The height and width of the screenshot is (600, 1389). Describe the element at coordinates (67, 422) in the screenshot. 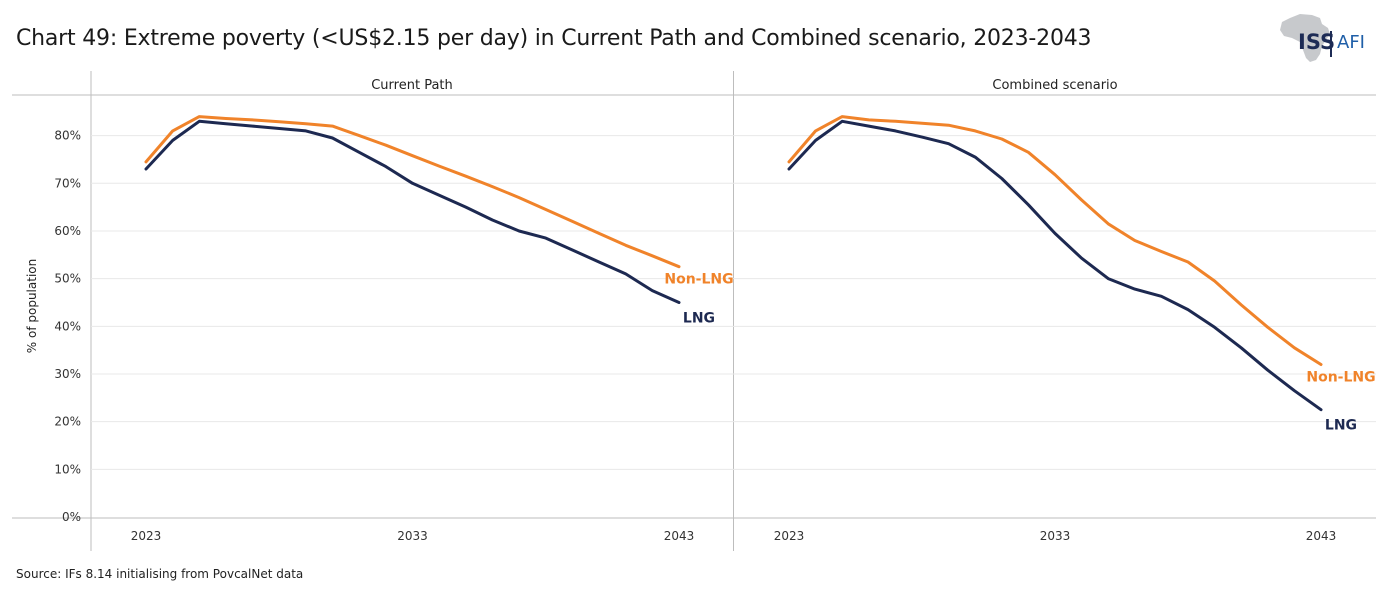

I see `y-tick-label: 20%` at that location.